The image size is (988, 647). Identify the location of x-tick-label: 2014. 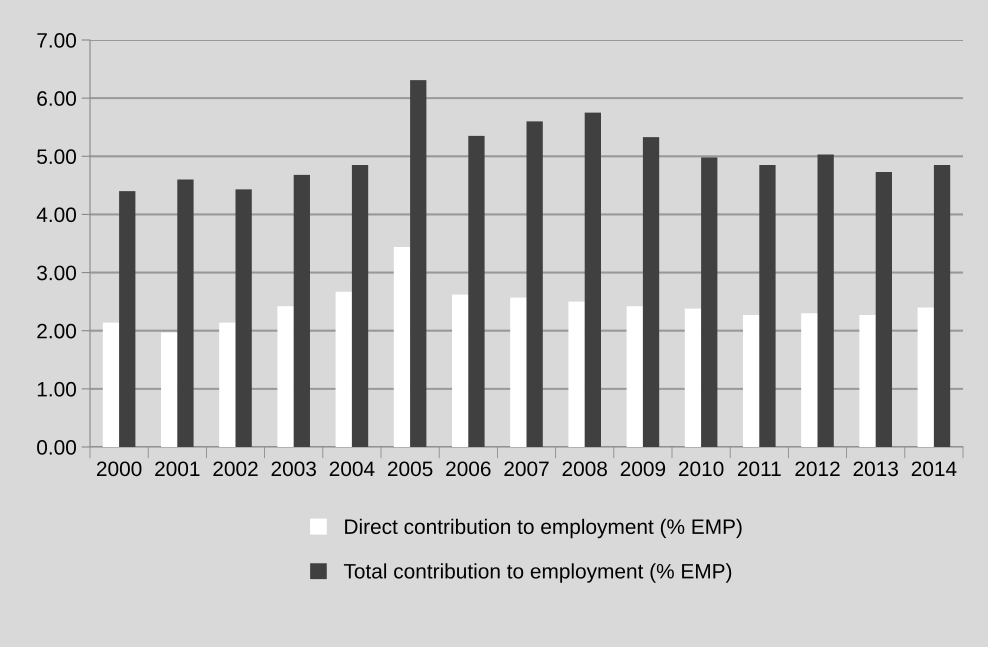
(934, 468).